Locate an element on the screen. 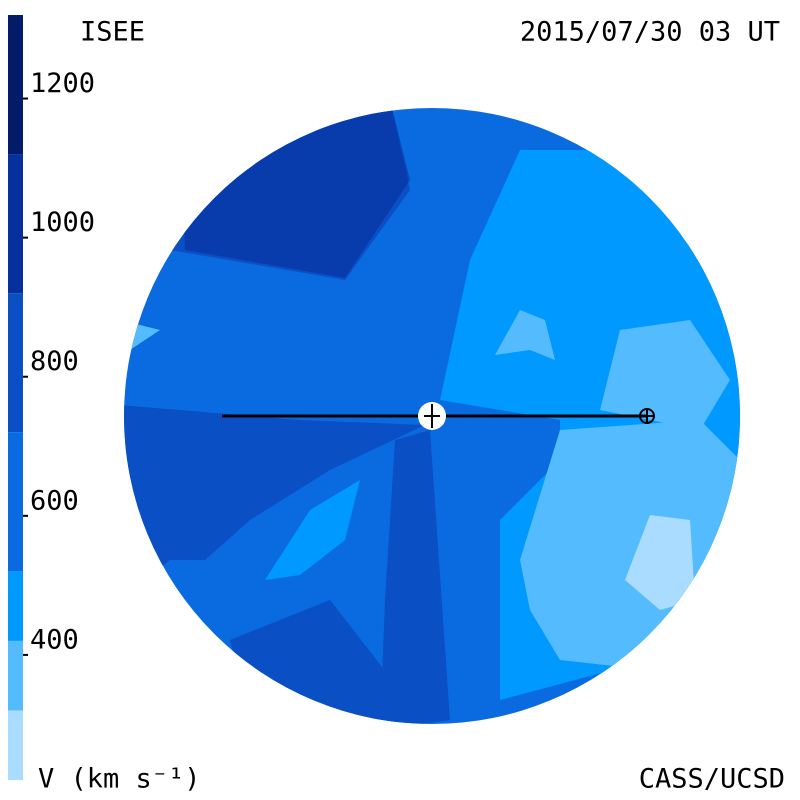 The image size is (800, 800). chart-subtitle: 2015/07/30 03 UT is located at coordinates (650, 32).